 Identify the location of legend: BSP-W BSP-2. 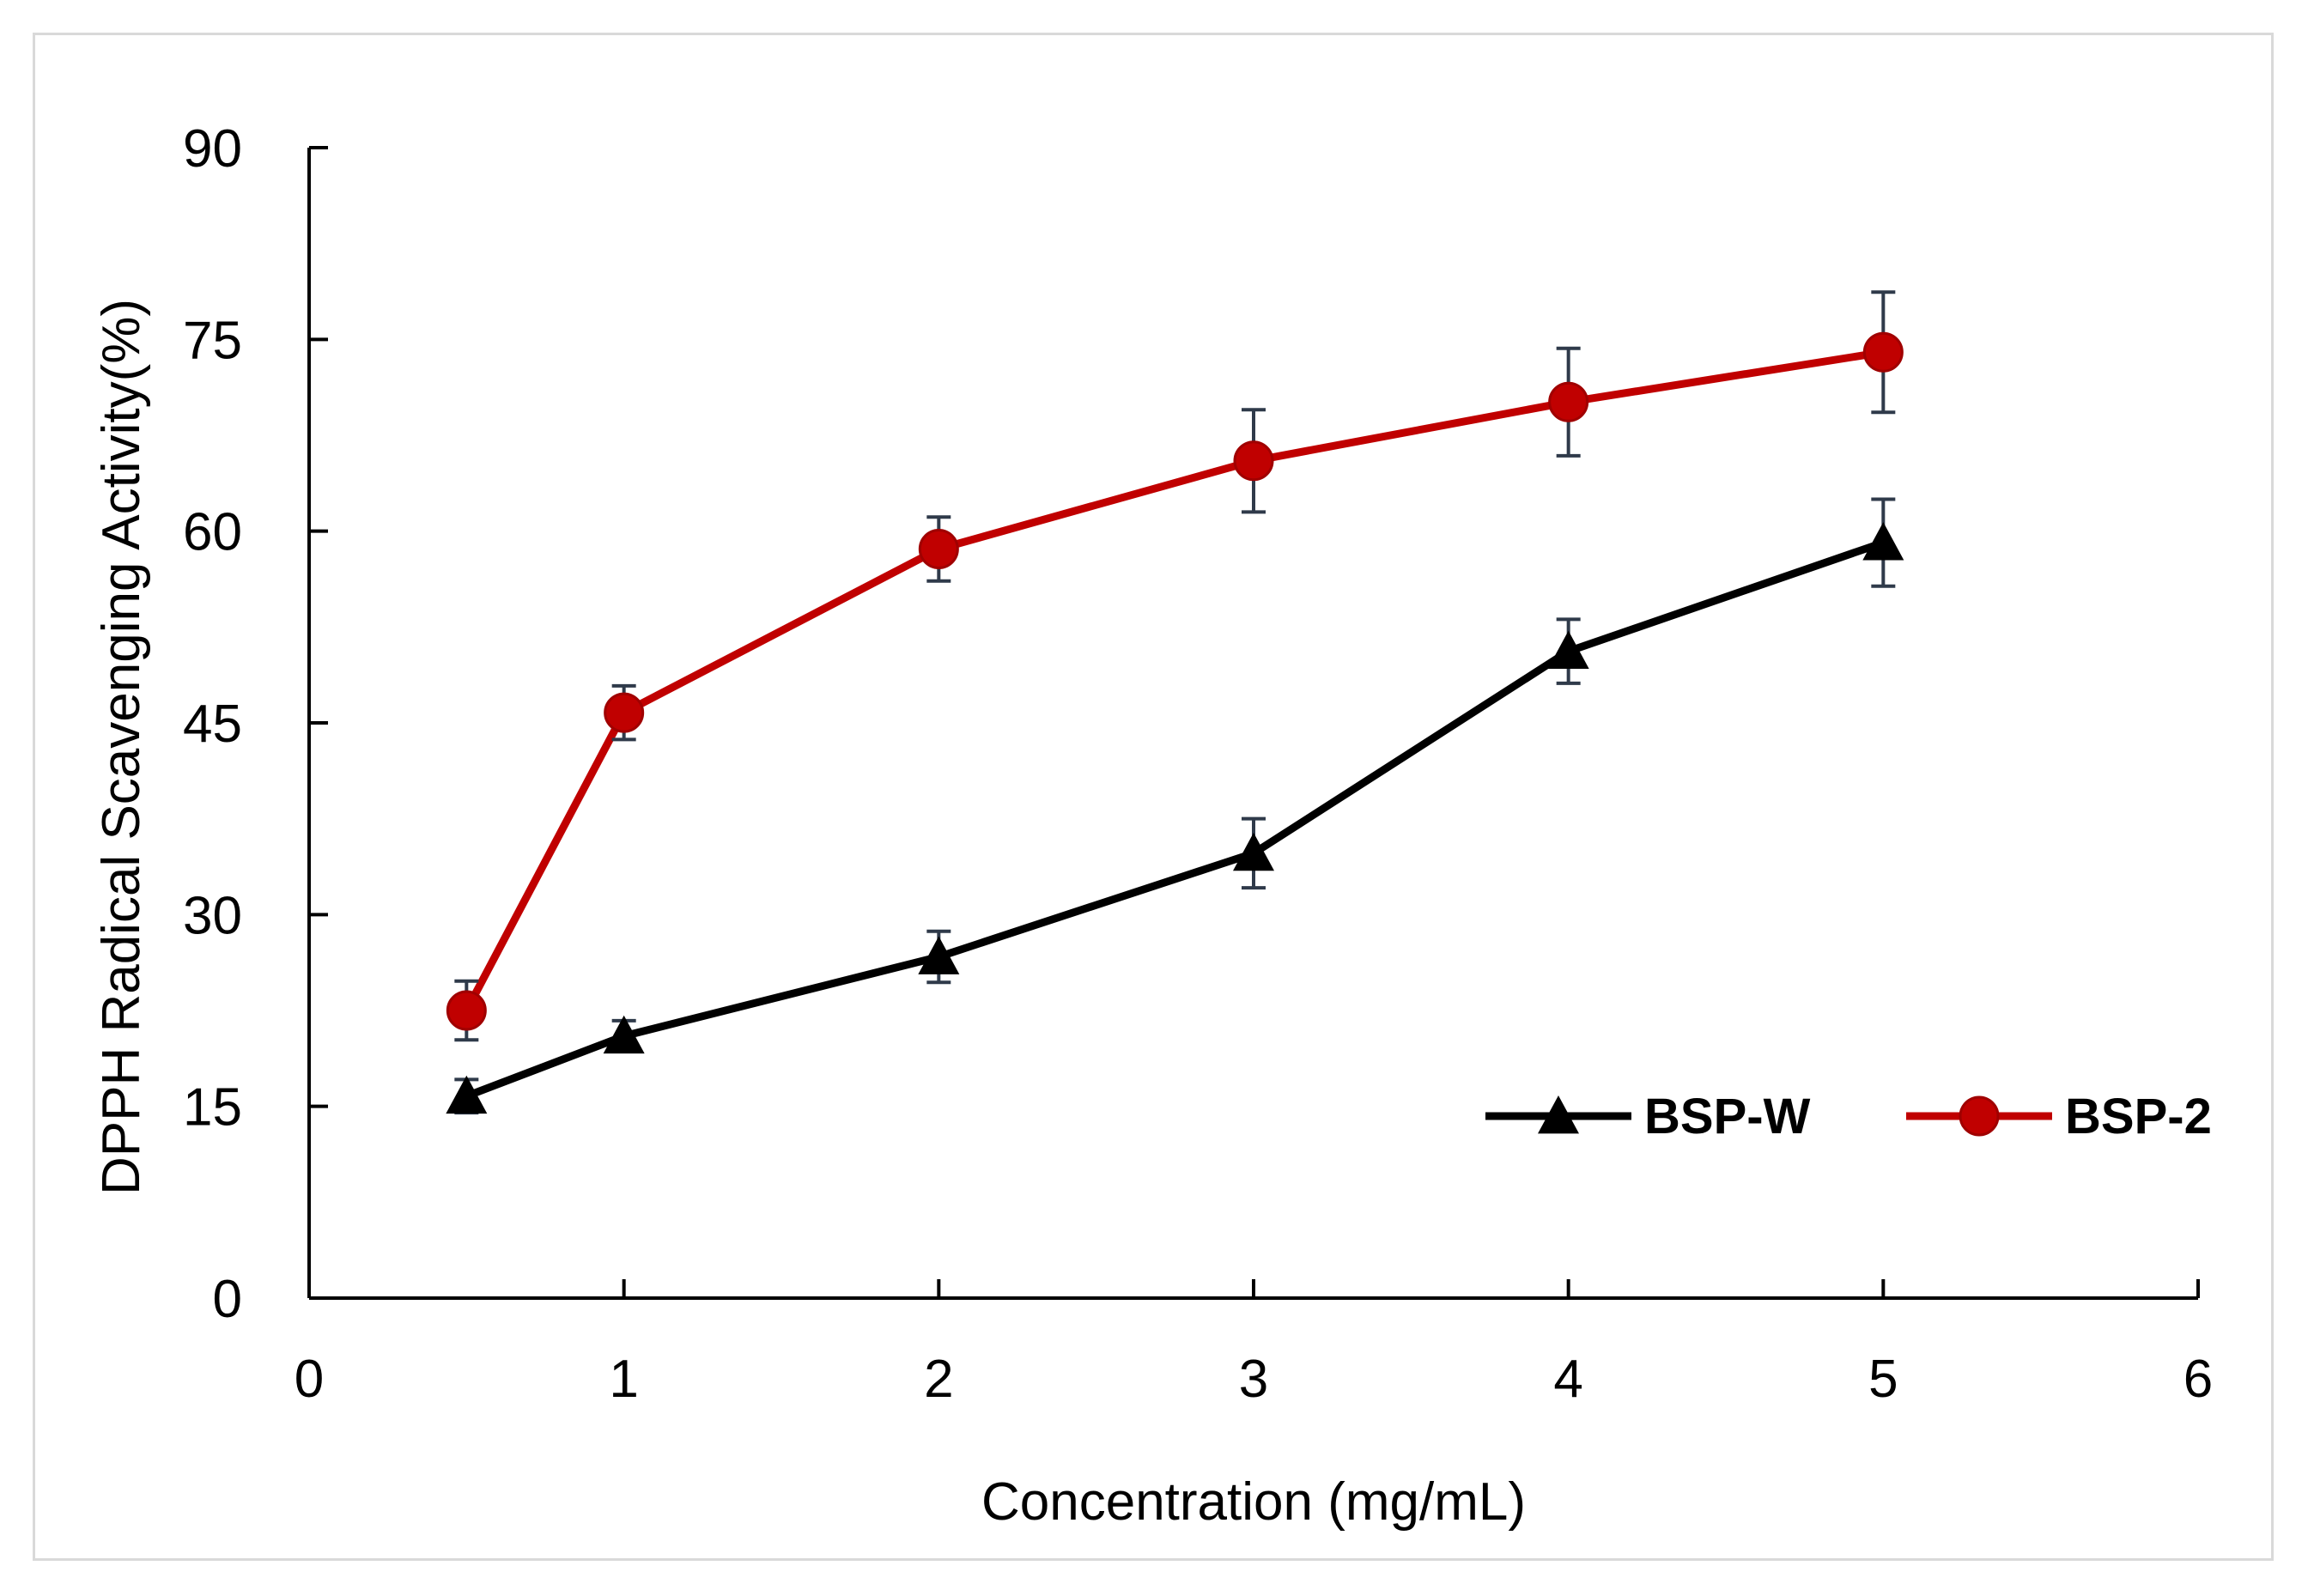
(1848, 1116).